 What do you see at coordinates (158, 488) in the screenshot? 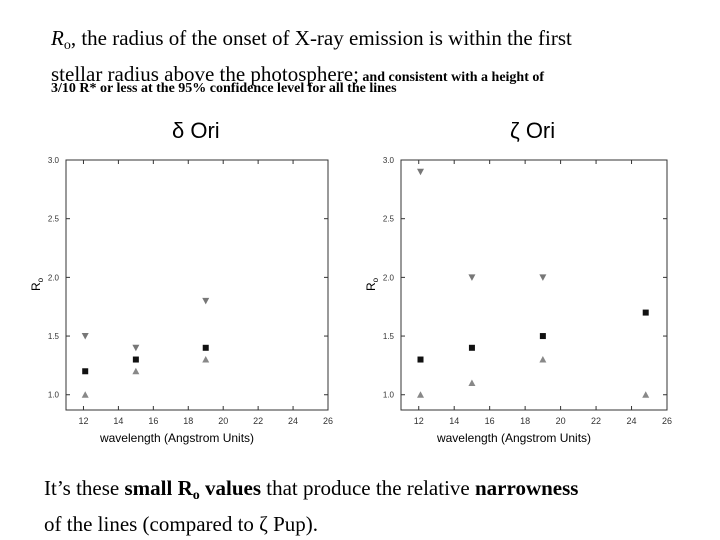
I see `footer-bold-1: small R` at bounding box center [158, 488].